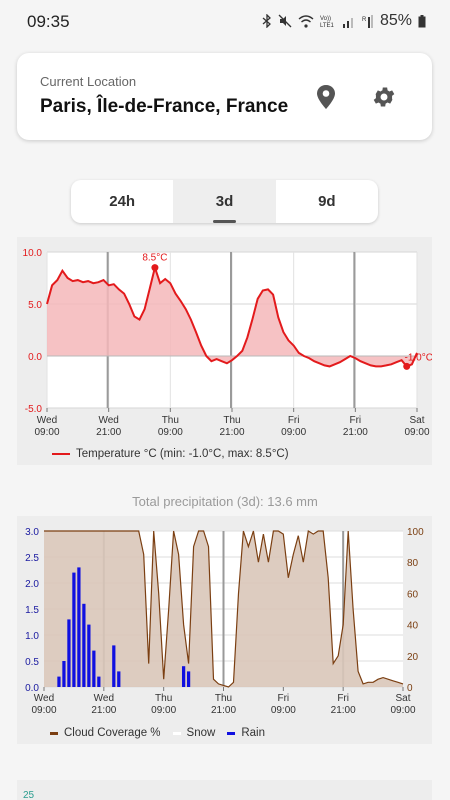  What do you see at coordinates (33, 253) in the screenshot?
I see `temp-ytick-label: 10.0` at bounding box center [33, 253].